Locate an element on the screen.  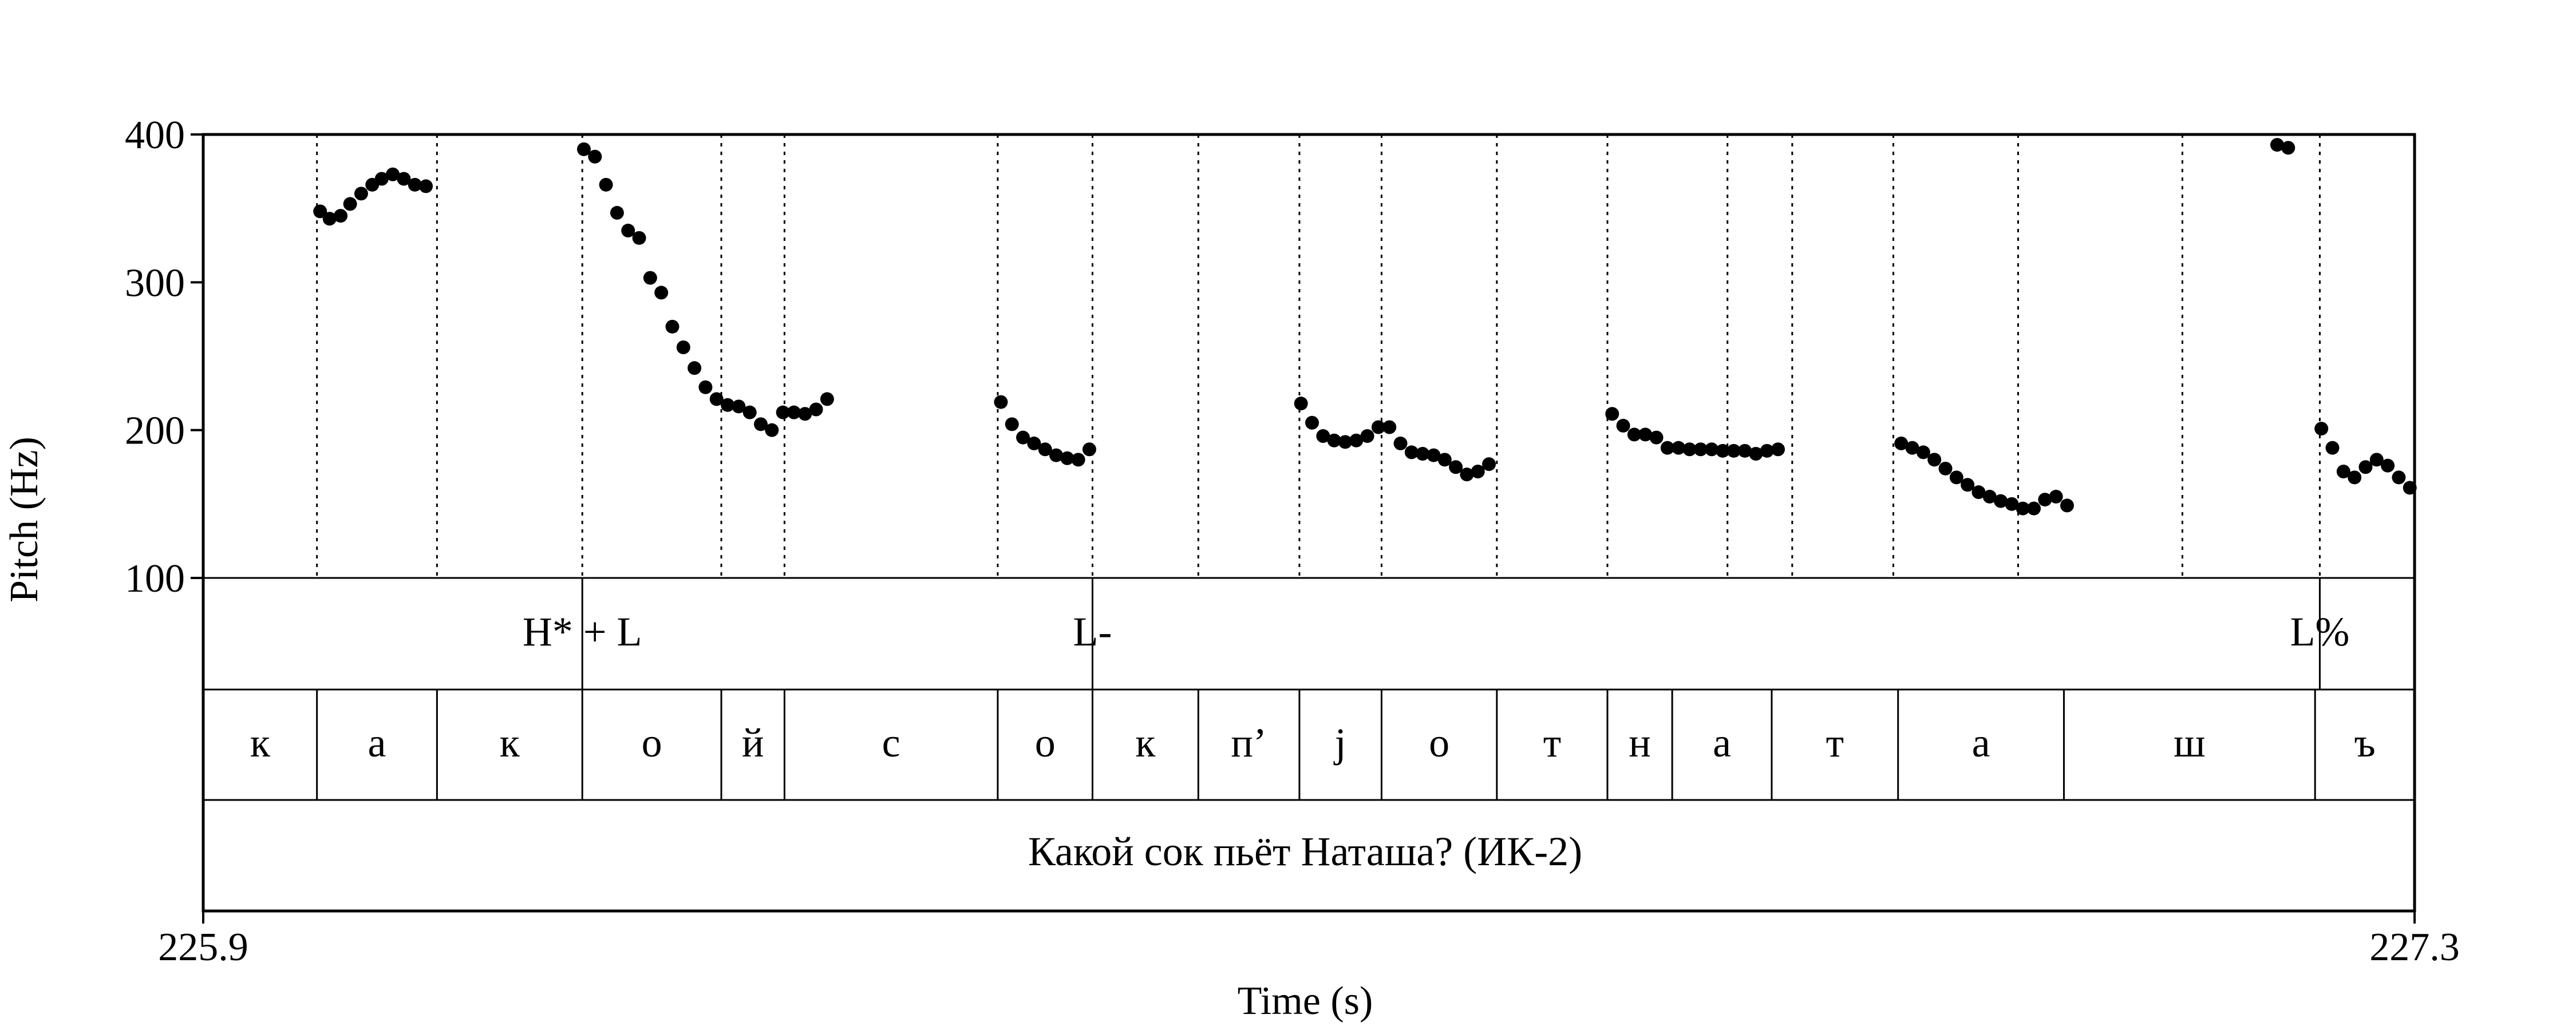
x-tick-label-start: 225.9 is located at coordinates (203, 947).